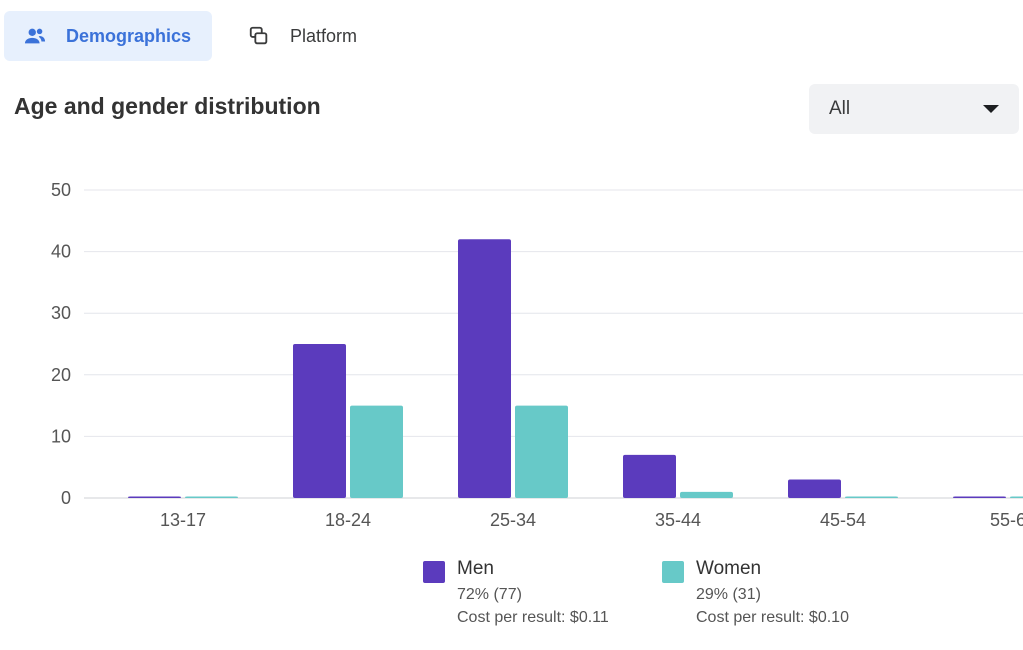  What do you see at coordinates (61, 313) in the screenshot?
I see `y-tick-label: 30` at bounding box center [61, 313].